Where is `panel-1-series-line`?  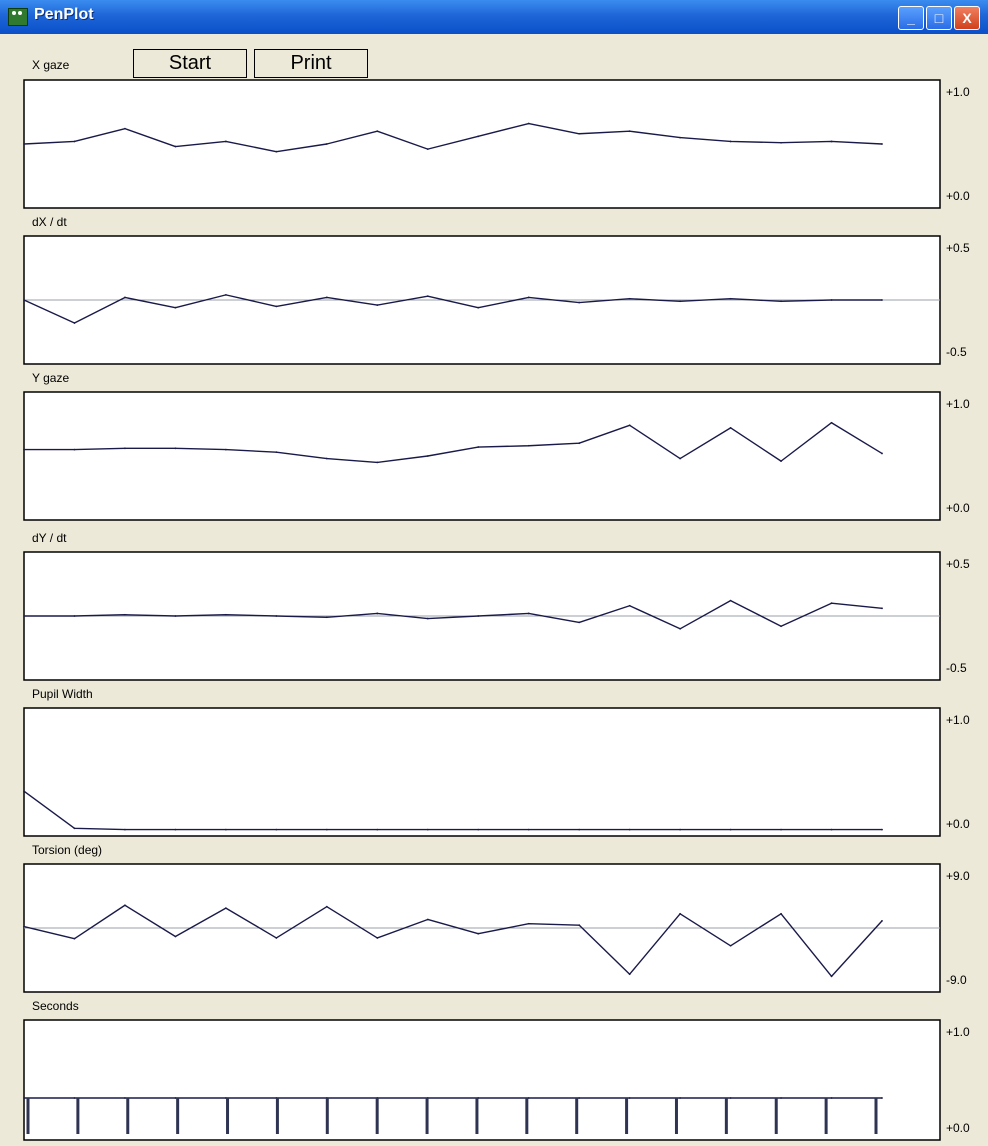
panel-1-series-line is located at coordinates (452, 309).